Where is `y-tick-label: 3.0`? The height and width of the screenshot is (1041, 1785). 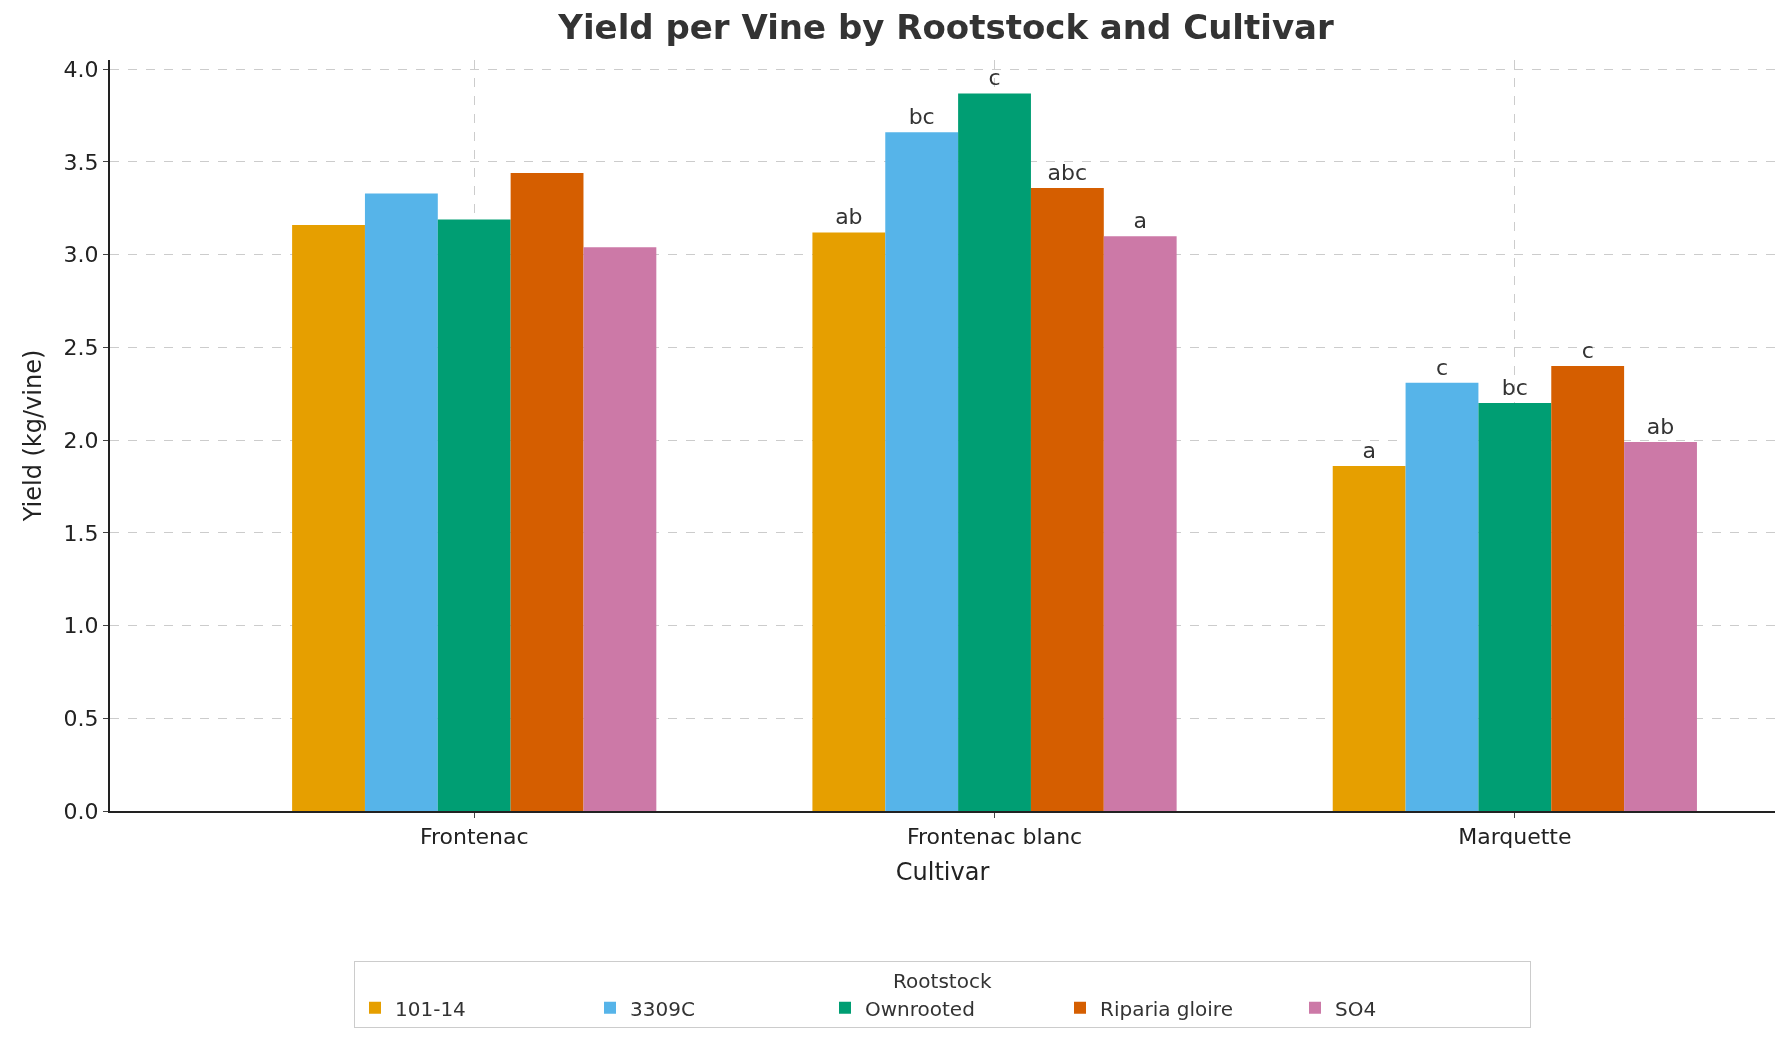
y-tick-label: 3.0 is located at coordinates (81, 255).